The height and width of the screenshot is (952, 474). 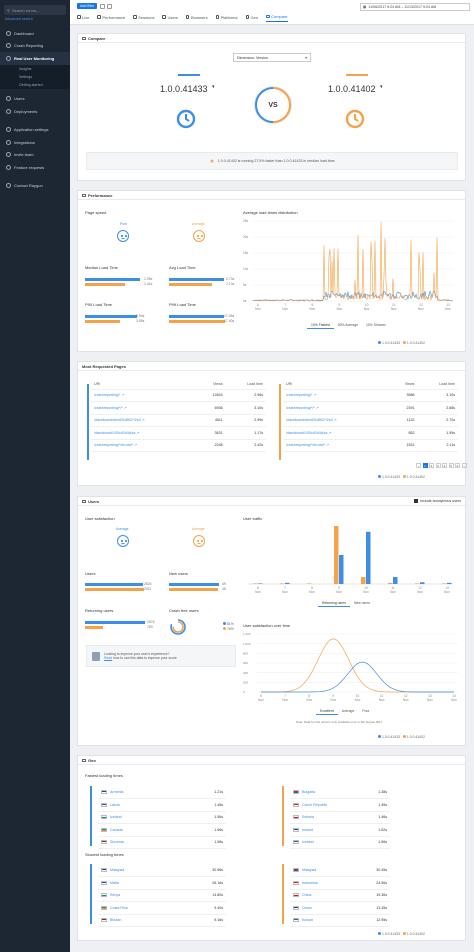 I want to click on x-tick-month: Nov, so click(x=339, y=592).